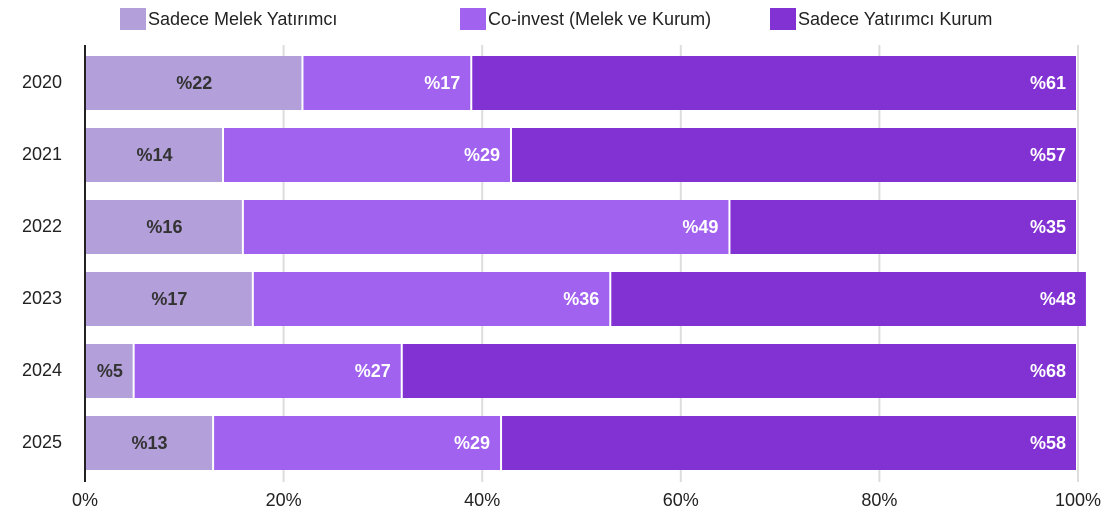  I want to click on x-tick-label: 20%, so click(284, 500).